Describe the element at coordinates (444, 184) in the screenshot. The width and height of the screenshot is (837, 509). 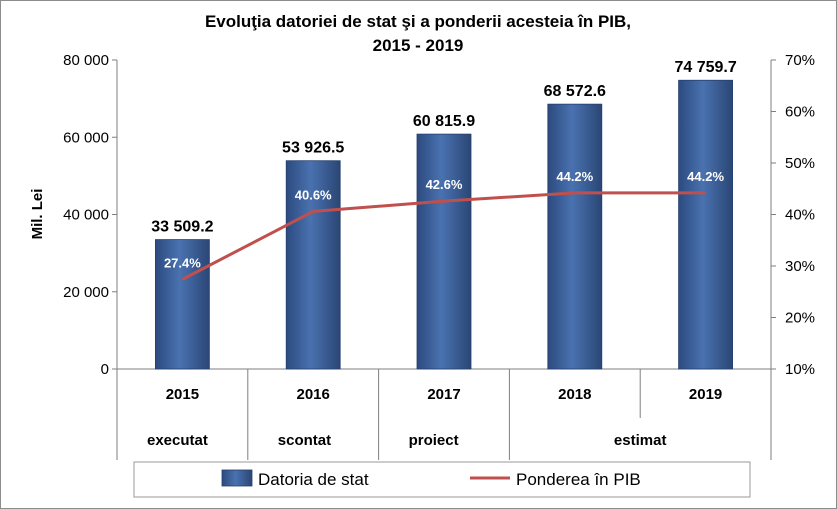
I see `share-value-label: 42.6%` at that location.